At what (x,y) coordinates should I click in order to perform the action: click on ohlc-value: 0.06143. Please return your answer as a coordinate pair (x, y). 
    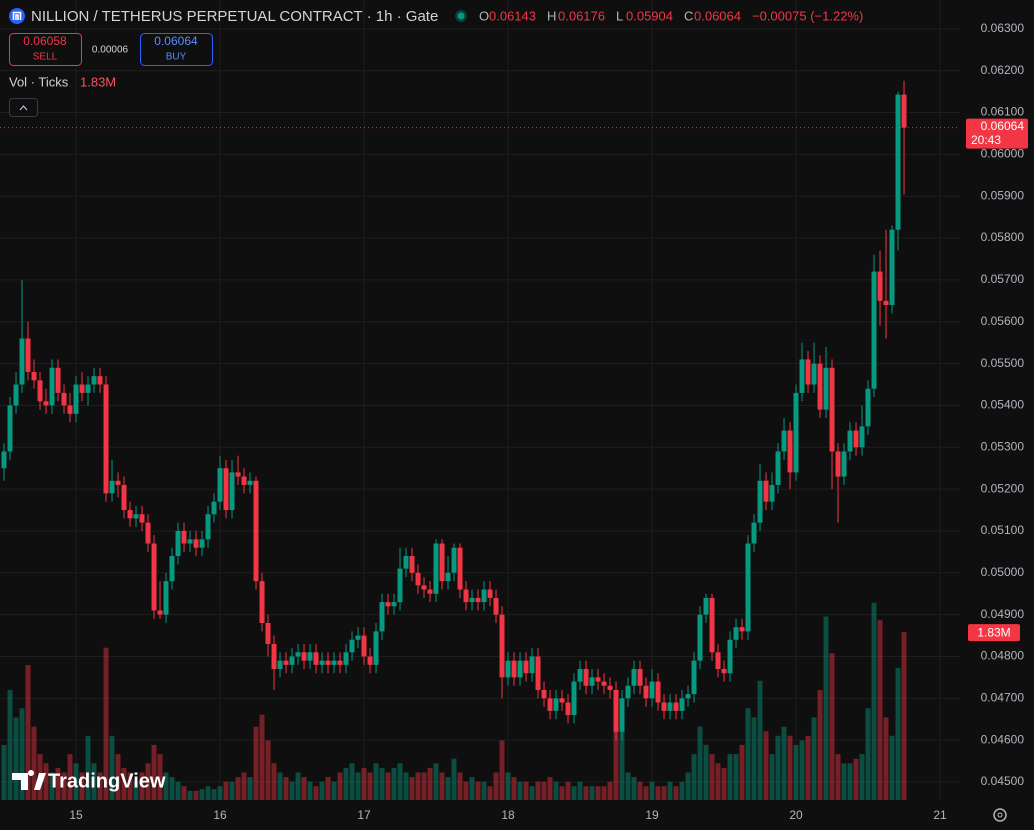
    Looking at the image, I should click on (512, 15).